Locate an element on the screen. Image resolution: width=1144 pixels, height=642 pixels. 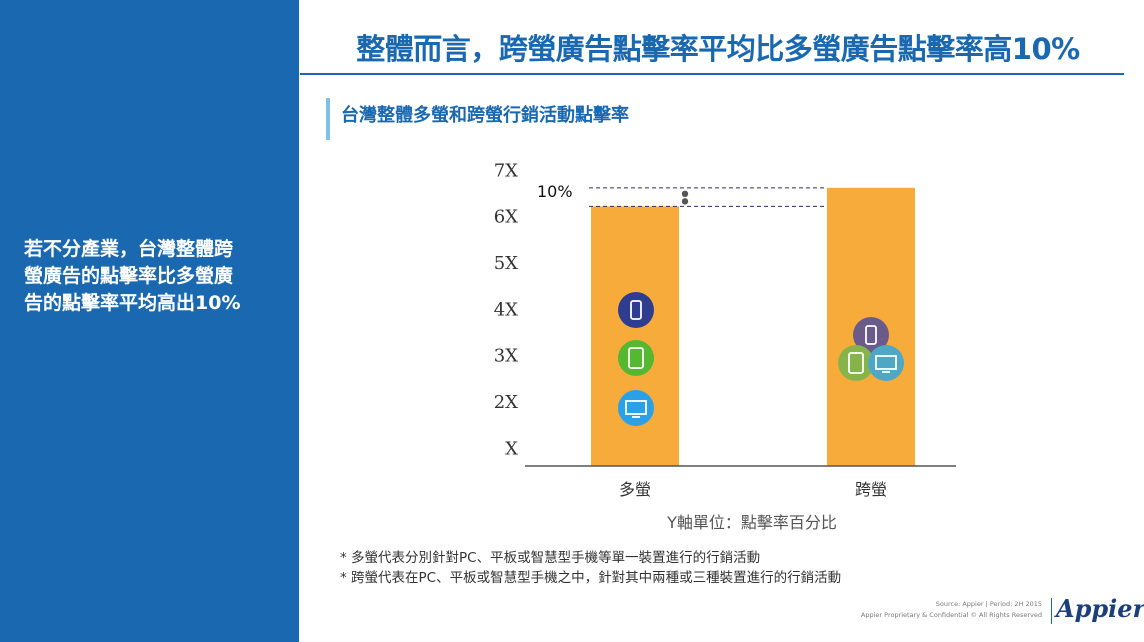
y-tick-label: 5X is located at coordinates (506, 263).